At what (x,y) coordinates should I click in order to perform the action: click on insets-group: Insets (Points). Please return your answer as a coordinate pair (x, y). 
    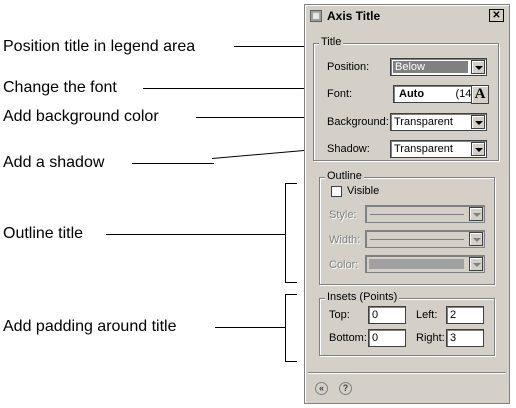
    Looking at the image, I should click on (407, 323).